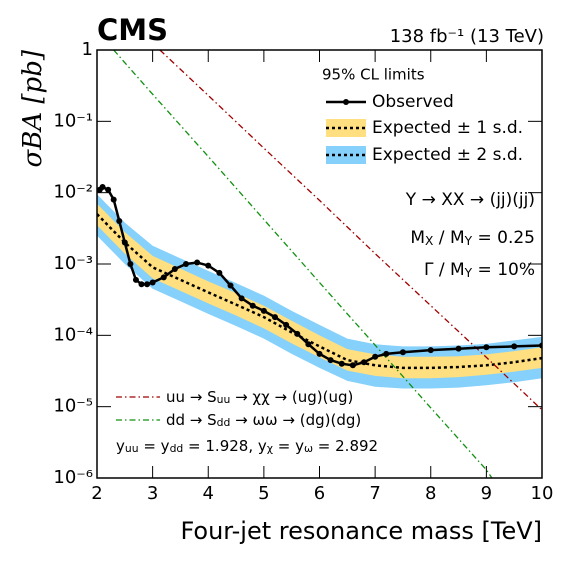 The height and width of the screenshot is (563, 580). Describe the element at coordinates (467, 36) in the screenshot. I see `subtitle: 138 fb⁻¹ (13 TeV)` at that location.